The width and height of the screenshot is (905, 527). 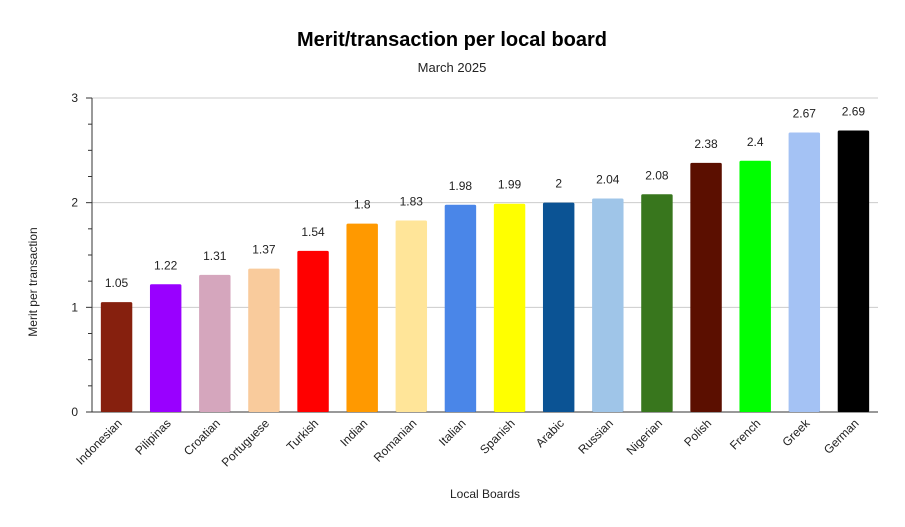 I want to click on x-tick-label: Indian, so click(x=353, y=432).